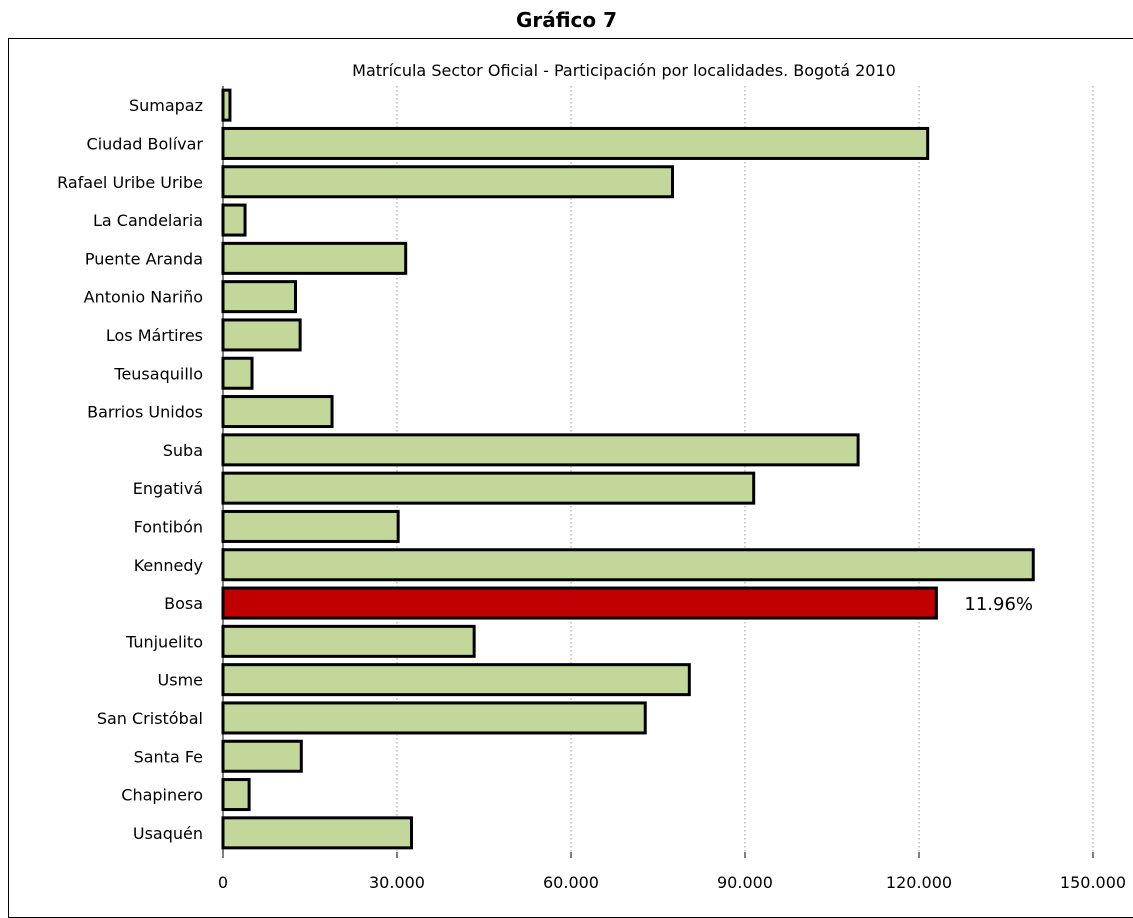 The width and height of the screenshot is (1133, 918). Describe the element at coordinates (130, 182) in the screenshot. I see `category-label: Rafael Uribe Uribe` at that location.